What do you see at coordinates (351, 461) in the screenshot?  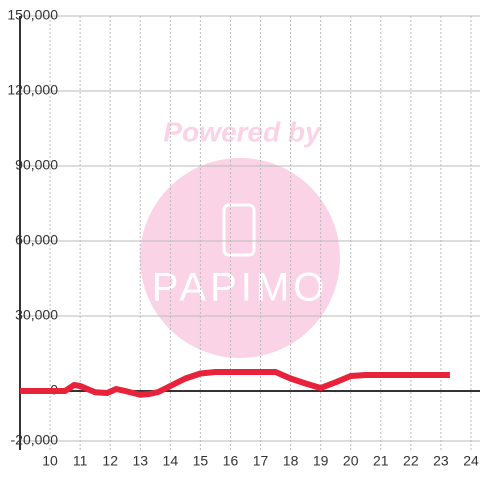 I see `x-tick-label: 20` at bounding box center [351, 461].